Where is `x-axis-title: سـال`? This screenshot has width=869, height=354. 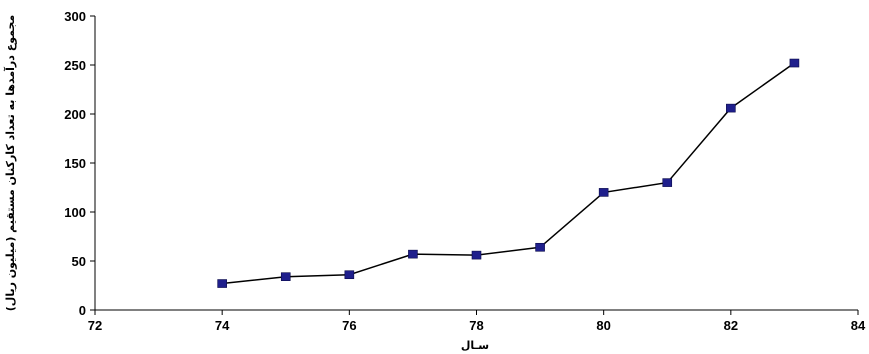
x-axis-title: سـال is located at coordinates (475, 345).